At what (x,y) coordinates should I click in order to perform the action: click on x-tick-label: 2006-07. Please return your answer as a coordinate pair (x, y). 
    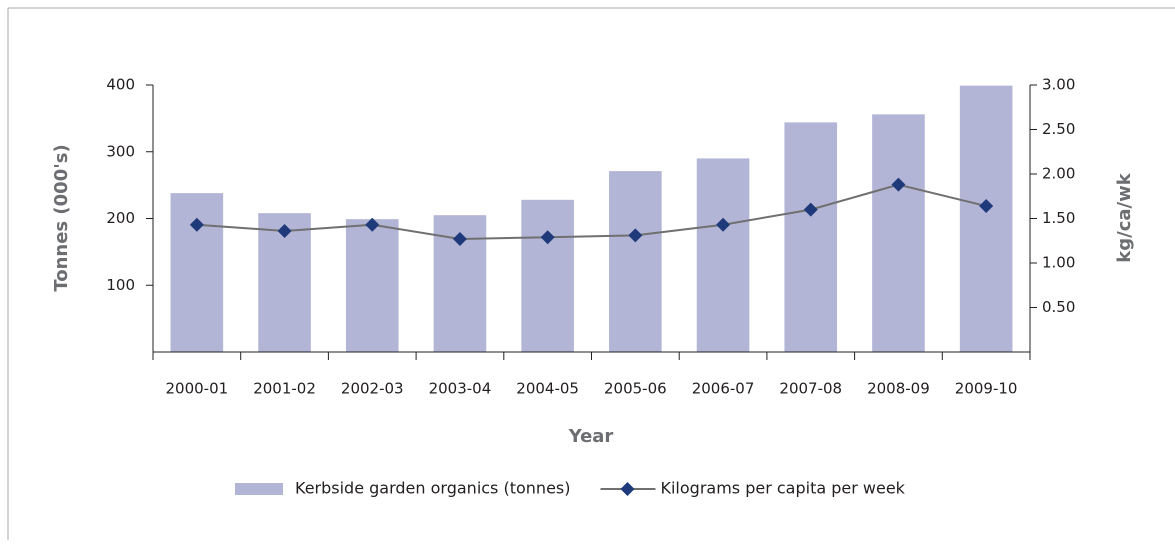
    Looking at the image, I should click on (723, 389).